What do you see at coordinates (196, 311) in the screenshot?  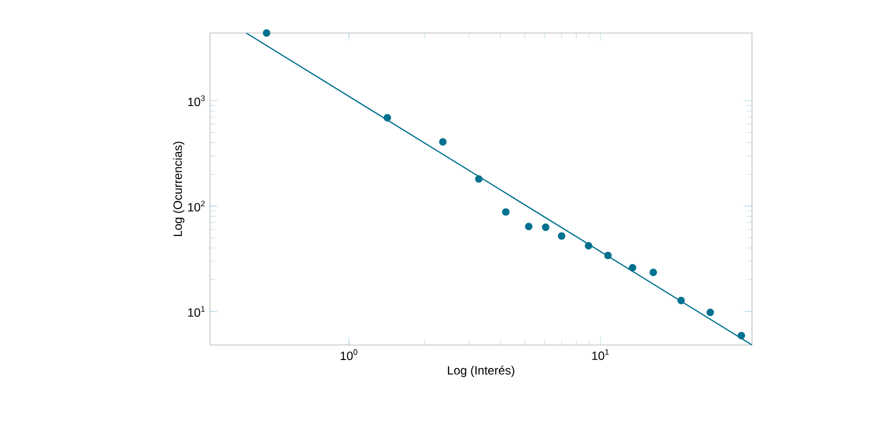 I see `y-tick-label: 10$^{1}$` at bounding box center [196, 311].